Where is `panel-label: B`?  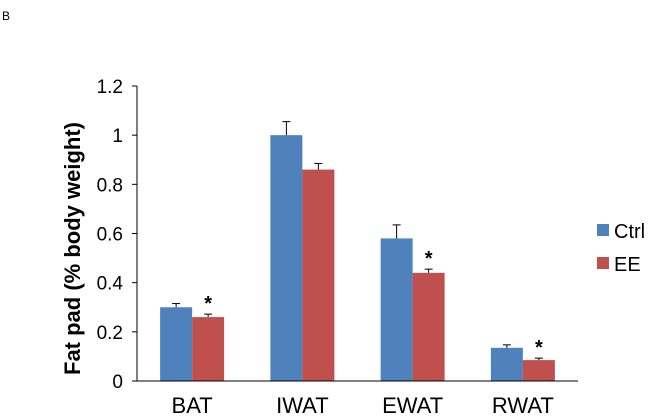
panel-label: B is located at coordinates (6, 16).